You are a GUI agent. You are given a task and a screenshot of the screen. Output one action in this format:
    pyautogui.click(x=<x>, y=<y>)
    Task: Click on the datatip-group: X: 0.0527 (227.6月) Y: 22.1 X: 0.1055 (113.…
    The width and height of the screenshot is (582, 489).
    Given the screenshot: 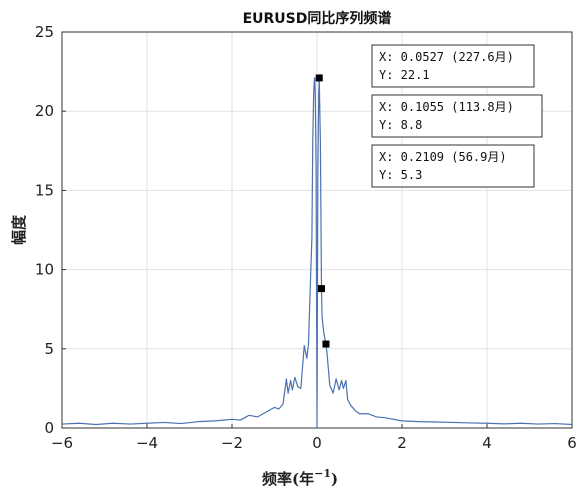 What is the action you would take?
    pyautogui.click(x=457, y=116)
    